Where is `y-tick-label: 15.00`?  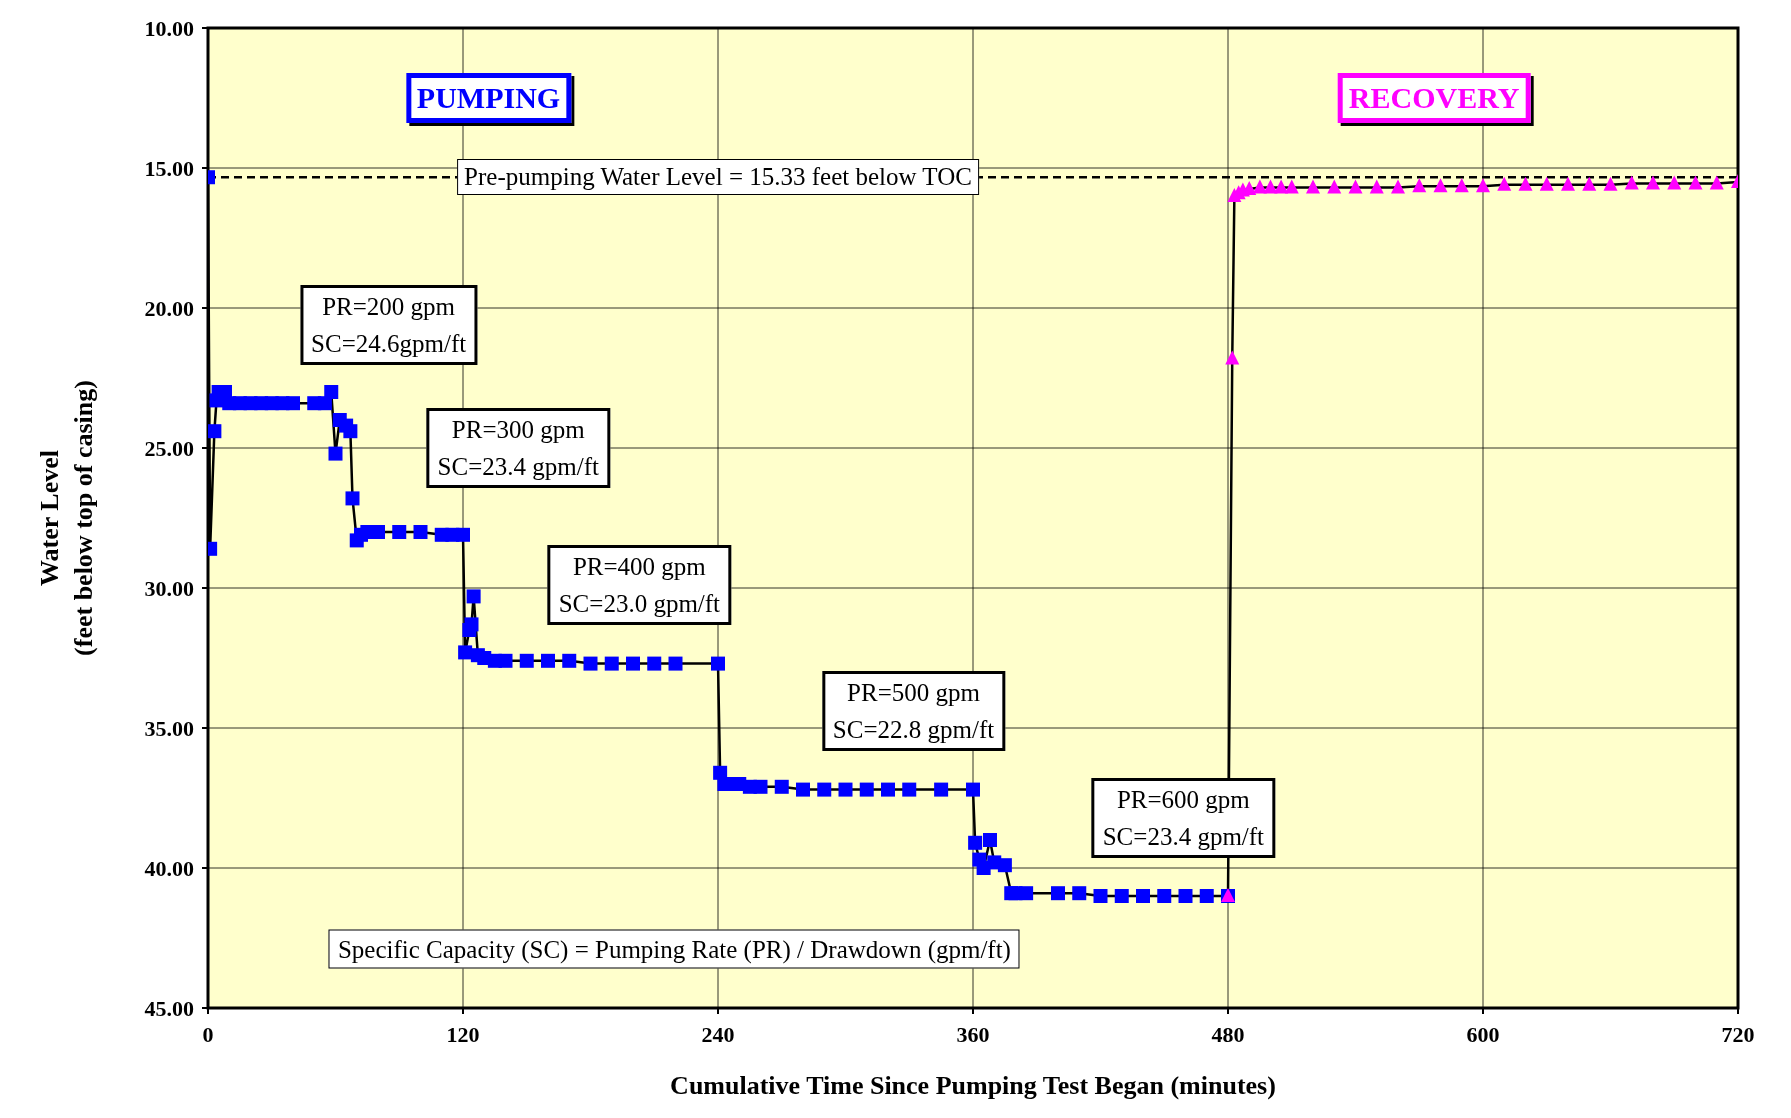 y-tick-label: 15.00 is located at coordinates (169, 168).